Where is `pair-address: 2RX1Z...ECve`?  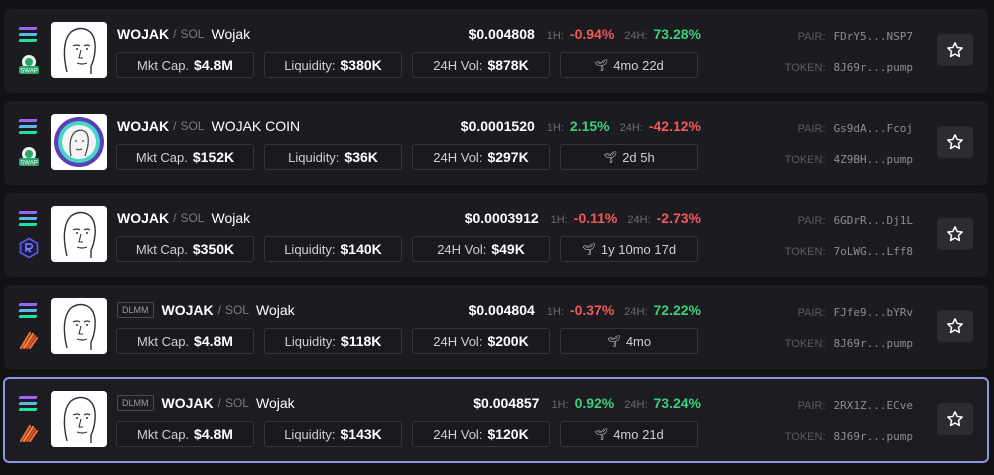 pair-address: 2RX1Z...ECve is located at coordinates (873, 405).